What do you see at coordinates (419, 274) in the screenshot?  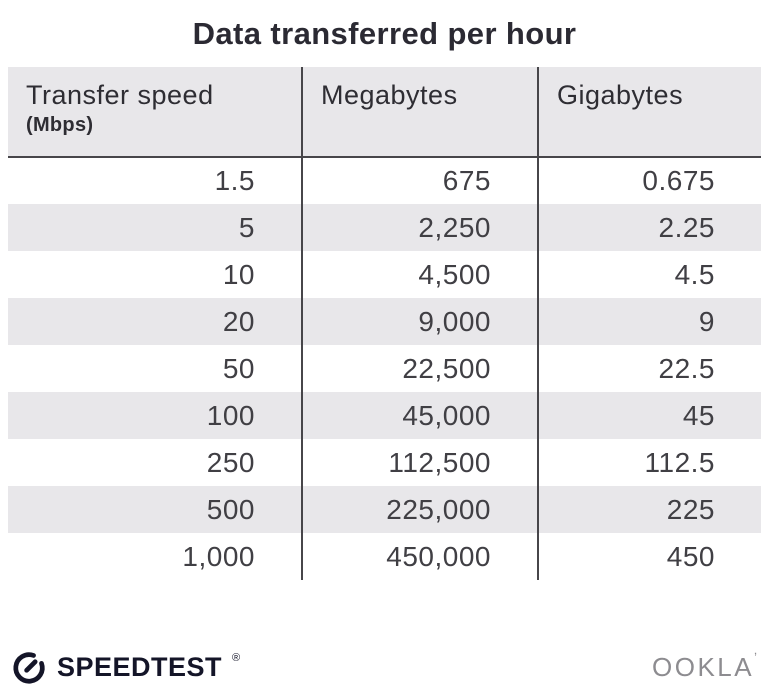 I see `table-cell: 4,500` at bounding box center [419, 274].